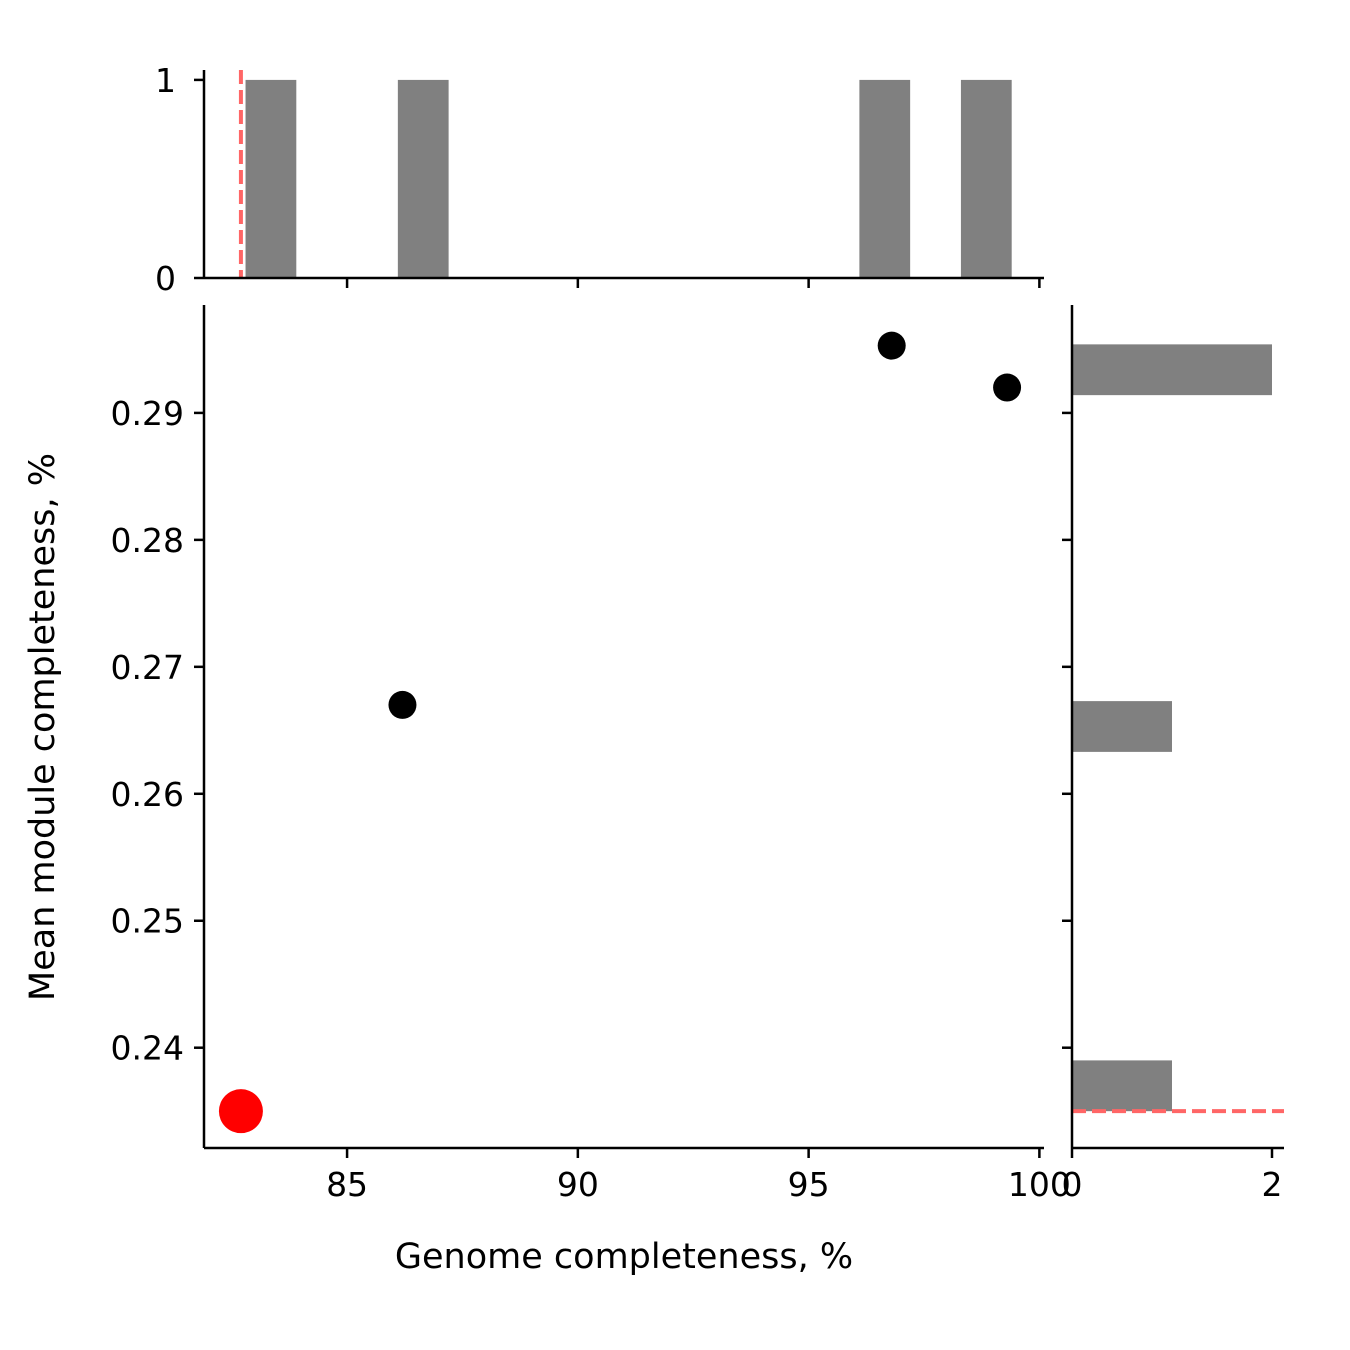  I want to click on y-tick-label: 0.24, so click(147, 1048).